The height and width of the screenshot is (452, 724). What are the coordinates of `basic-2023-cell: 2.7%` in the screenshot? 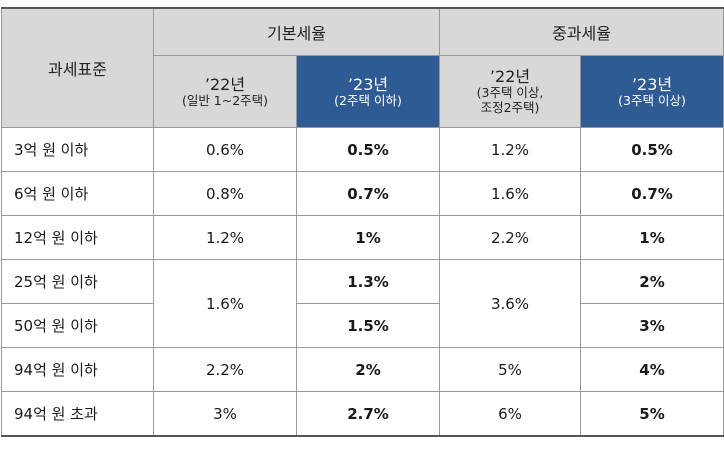 It's located at (368, 414).